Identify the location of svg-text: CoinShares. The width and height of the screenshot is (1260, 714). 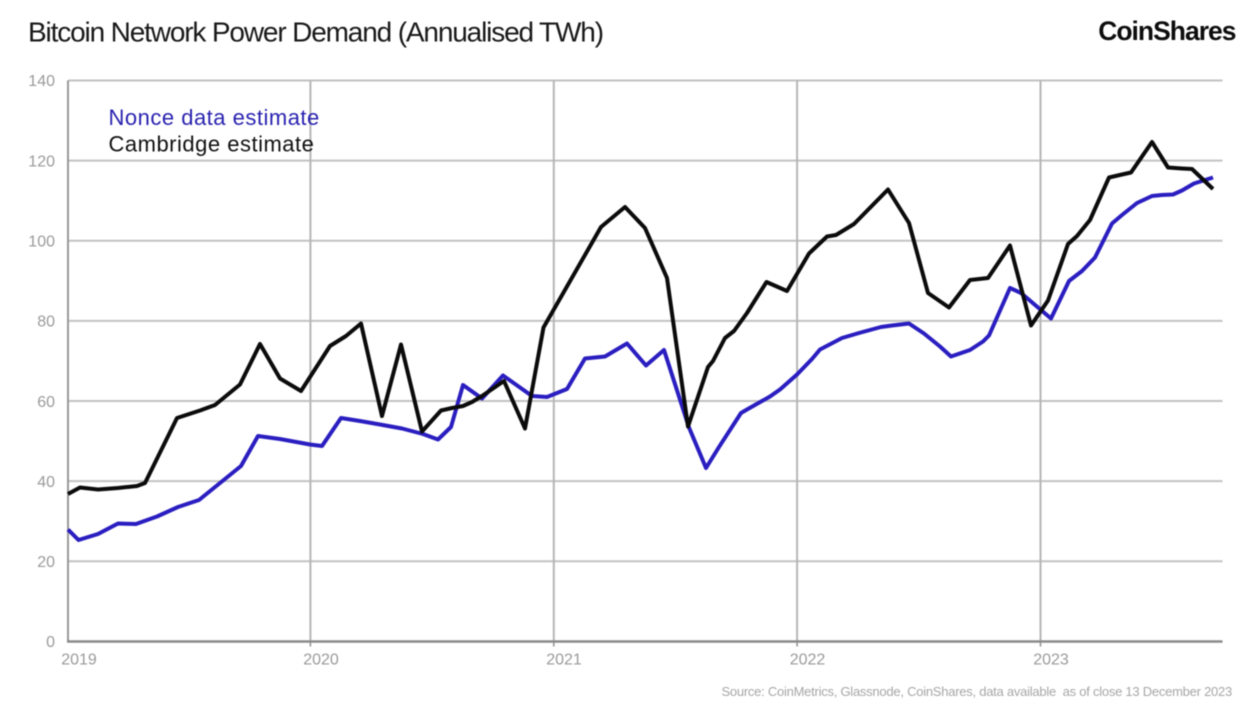
(1167, 31).